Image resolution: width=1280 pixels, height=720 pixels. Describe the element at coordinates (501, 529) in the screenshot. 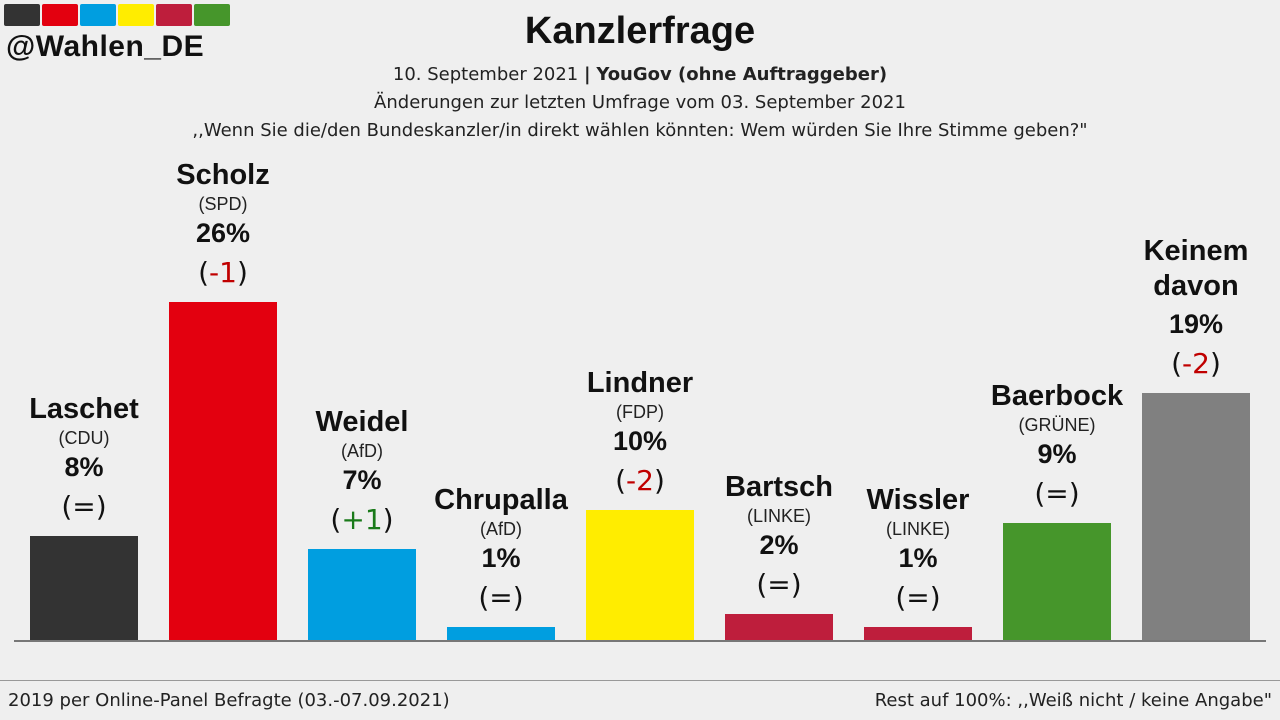

I see `party-label-3: (AfD)` at that location.